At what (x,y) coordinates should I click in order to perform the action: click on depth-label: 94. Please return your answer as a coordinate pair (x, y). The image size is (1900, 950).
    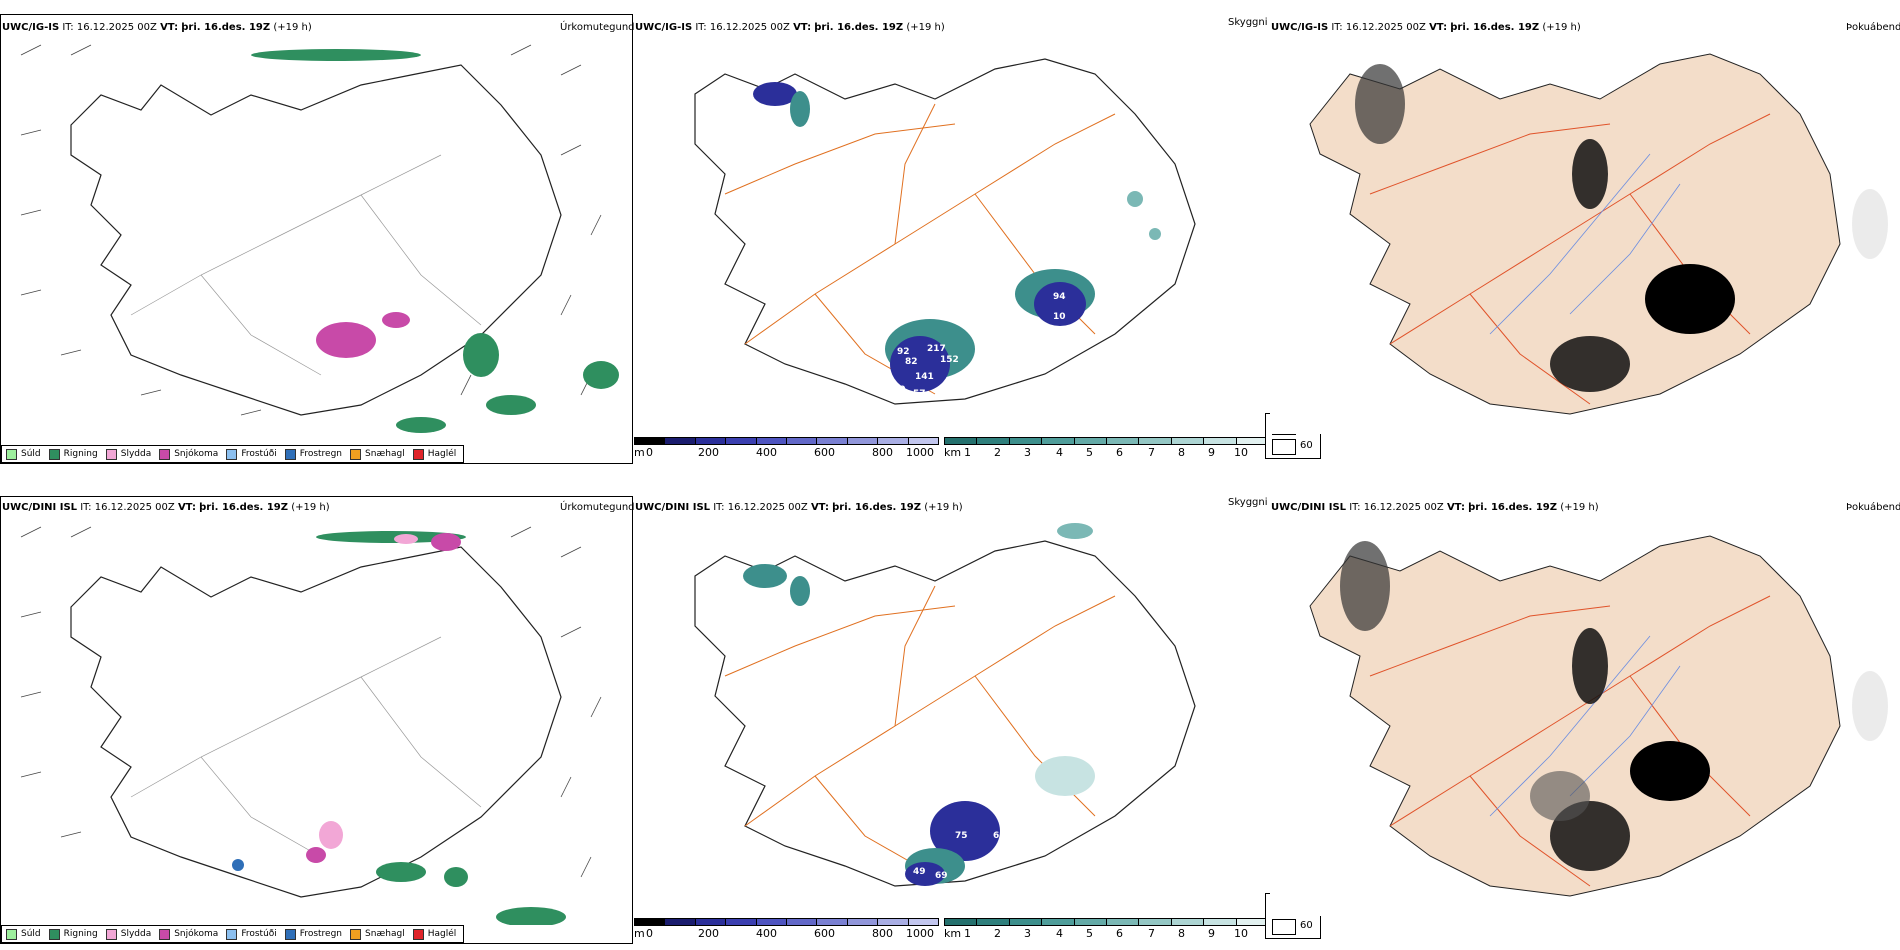
    Looking at the image, I should click on (1059, 297).